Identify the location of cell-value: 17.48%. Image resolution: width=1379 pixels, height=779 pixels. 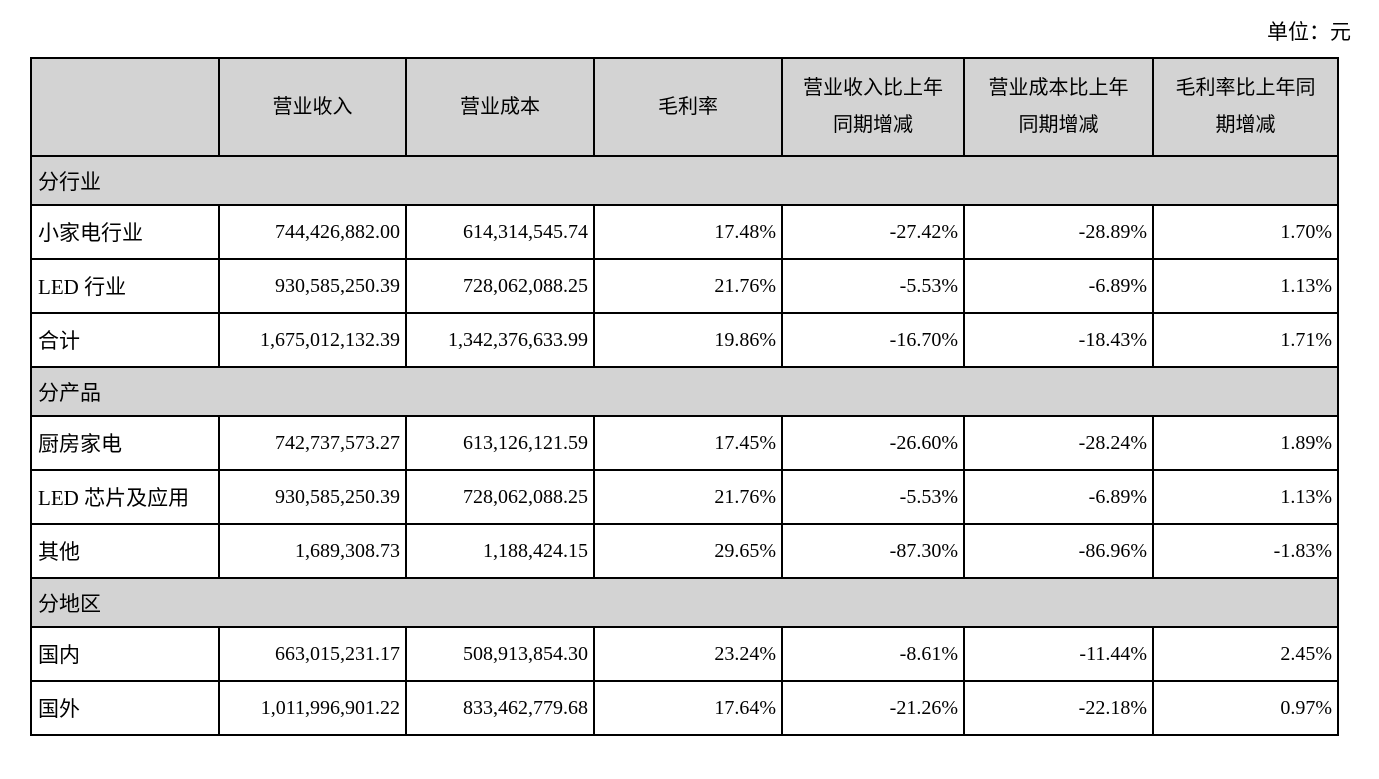
(688, 232).